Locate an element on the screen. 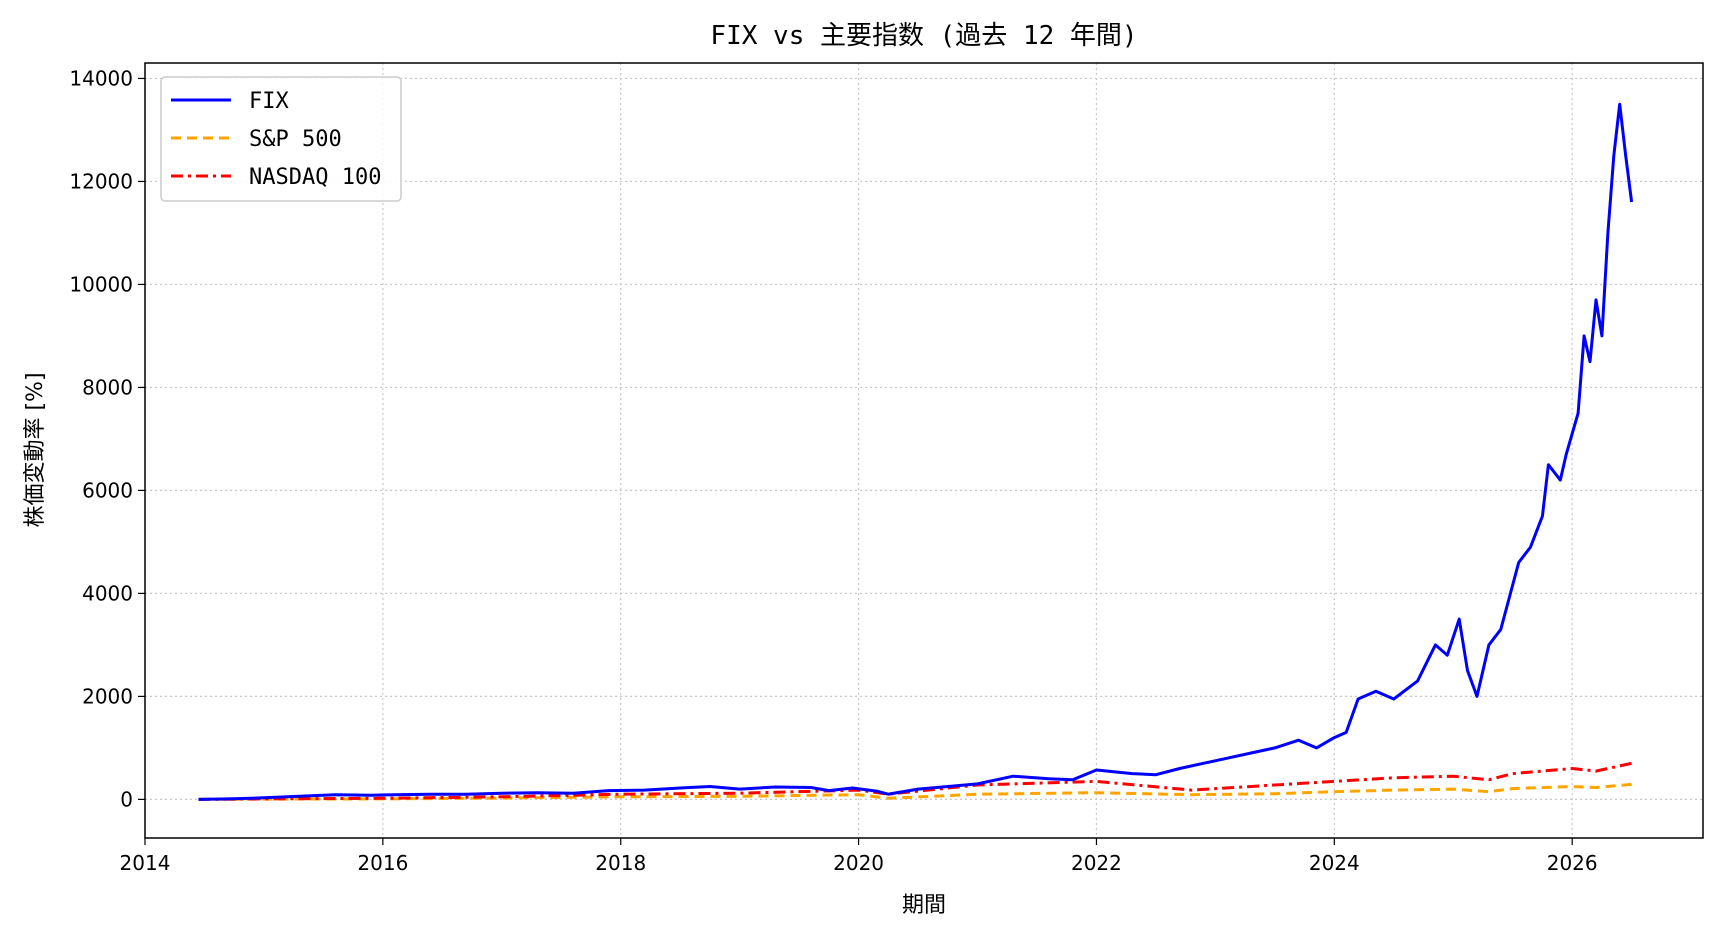 The width and height of the screenshot is (1716, 932). x-tick-label: 2020 is located at coordinates (858, 863).